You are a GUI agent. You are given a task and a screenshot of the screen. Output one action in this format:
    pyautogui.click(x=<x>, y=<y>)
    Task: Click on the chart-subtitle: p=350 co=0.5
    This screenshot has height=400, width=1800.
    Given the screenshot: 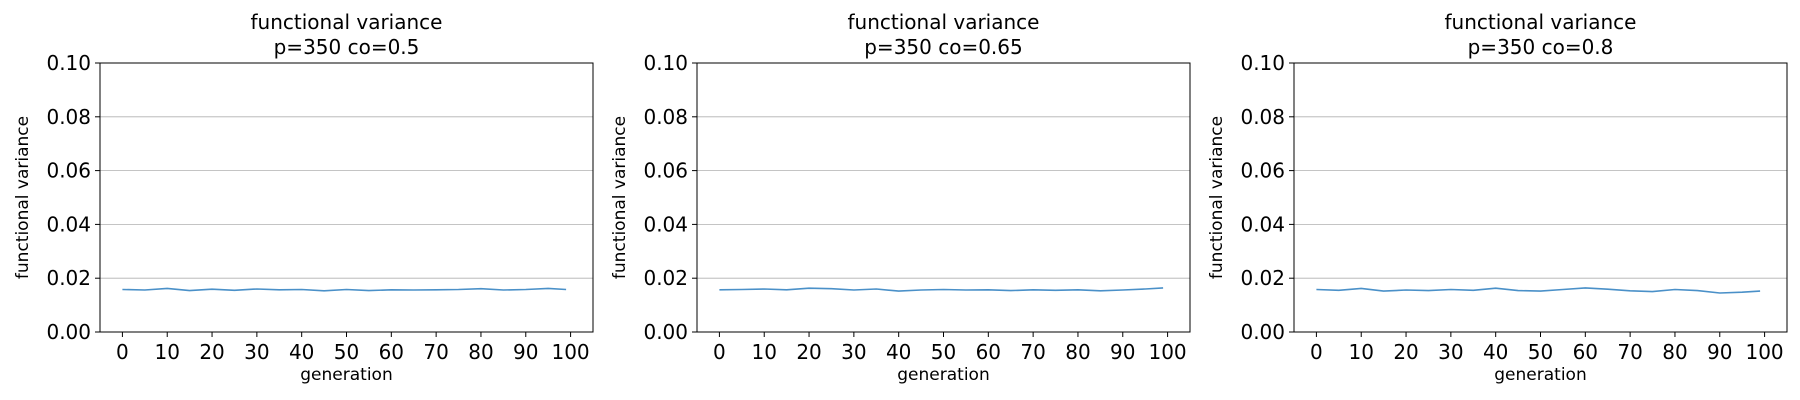 What is the action you would take?
    pyautogui.click(x=347, y=47)
    